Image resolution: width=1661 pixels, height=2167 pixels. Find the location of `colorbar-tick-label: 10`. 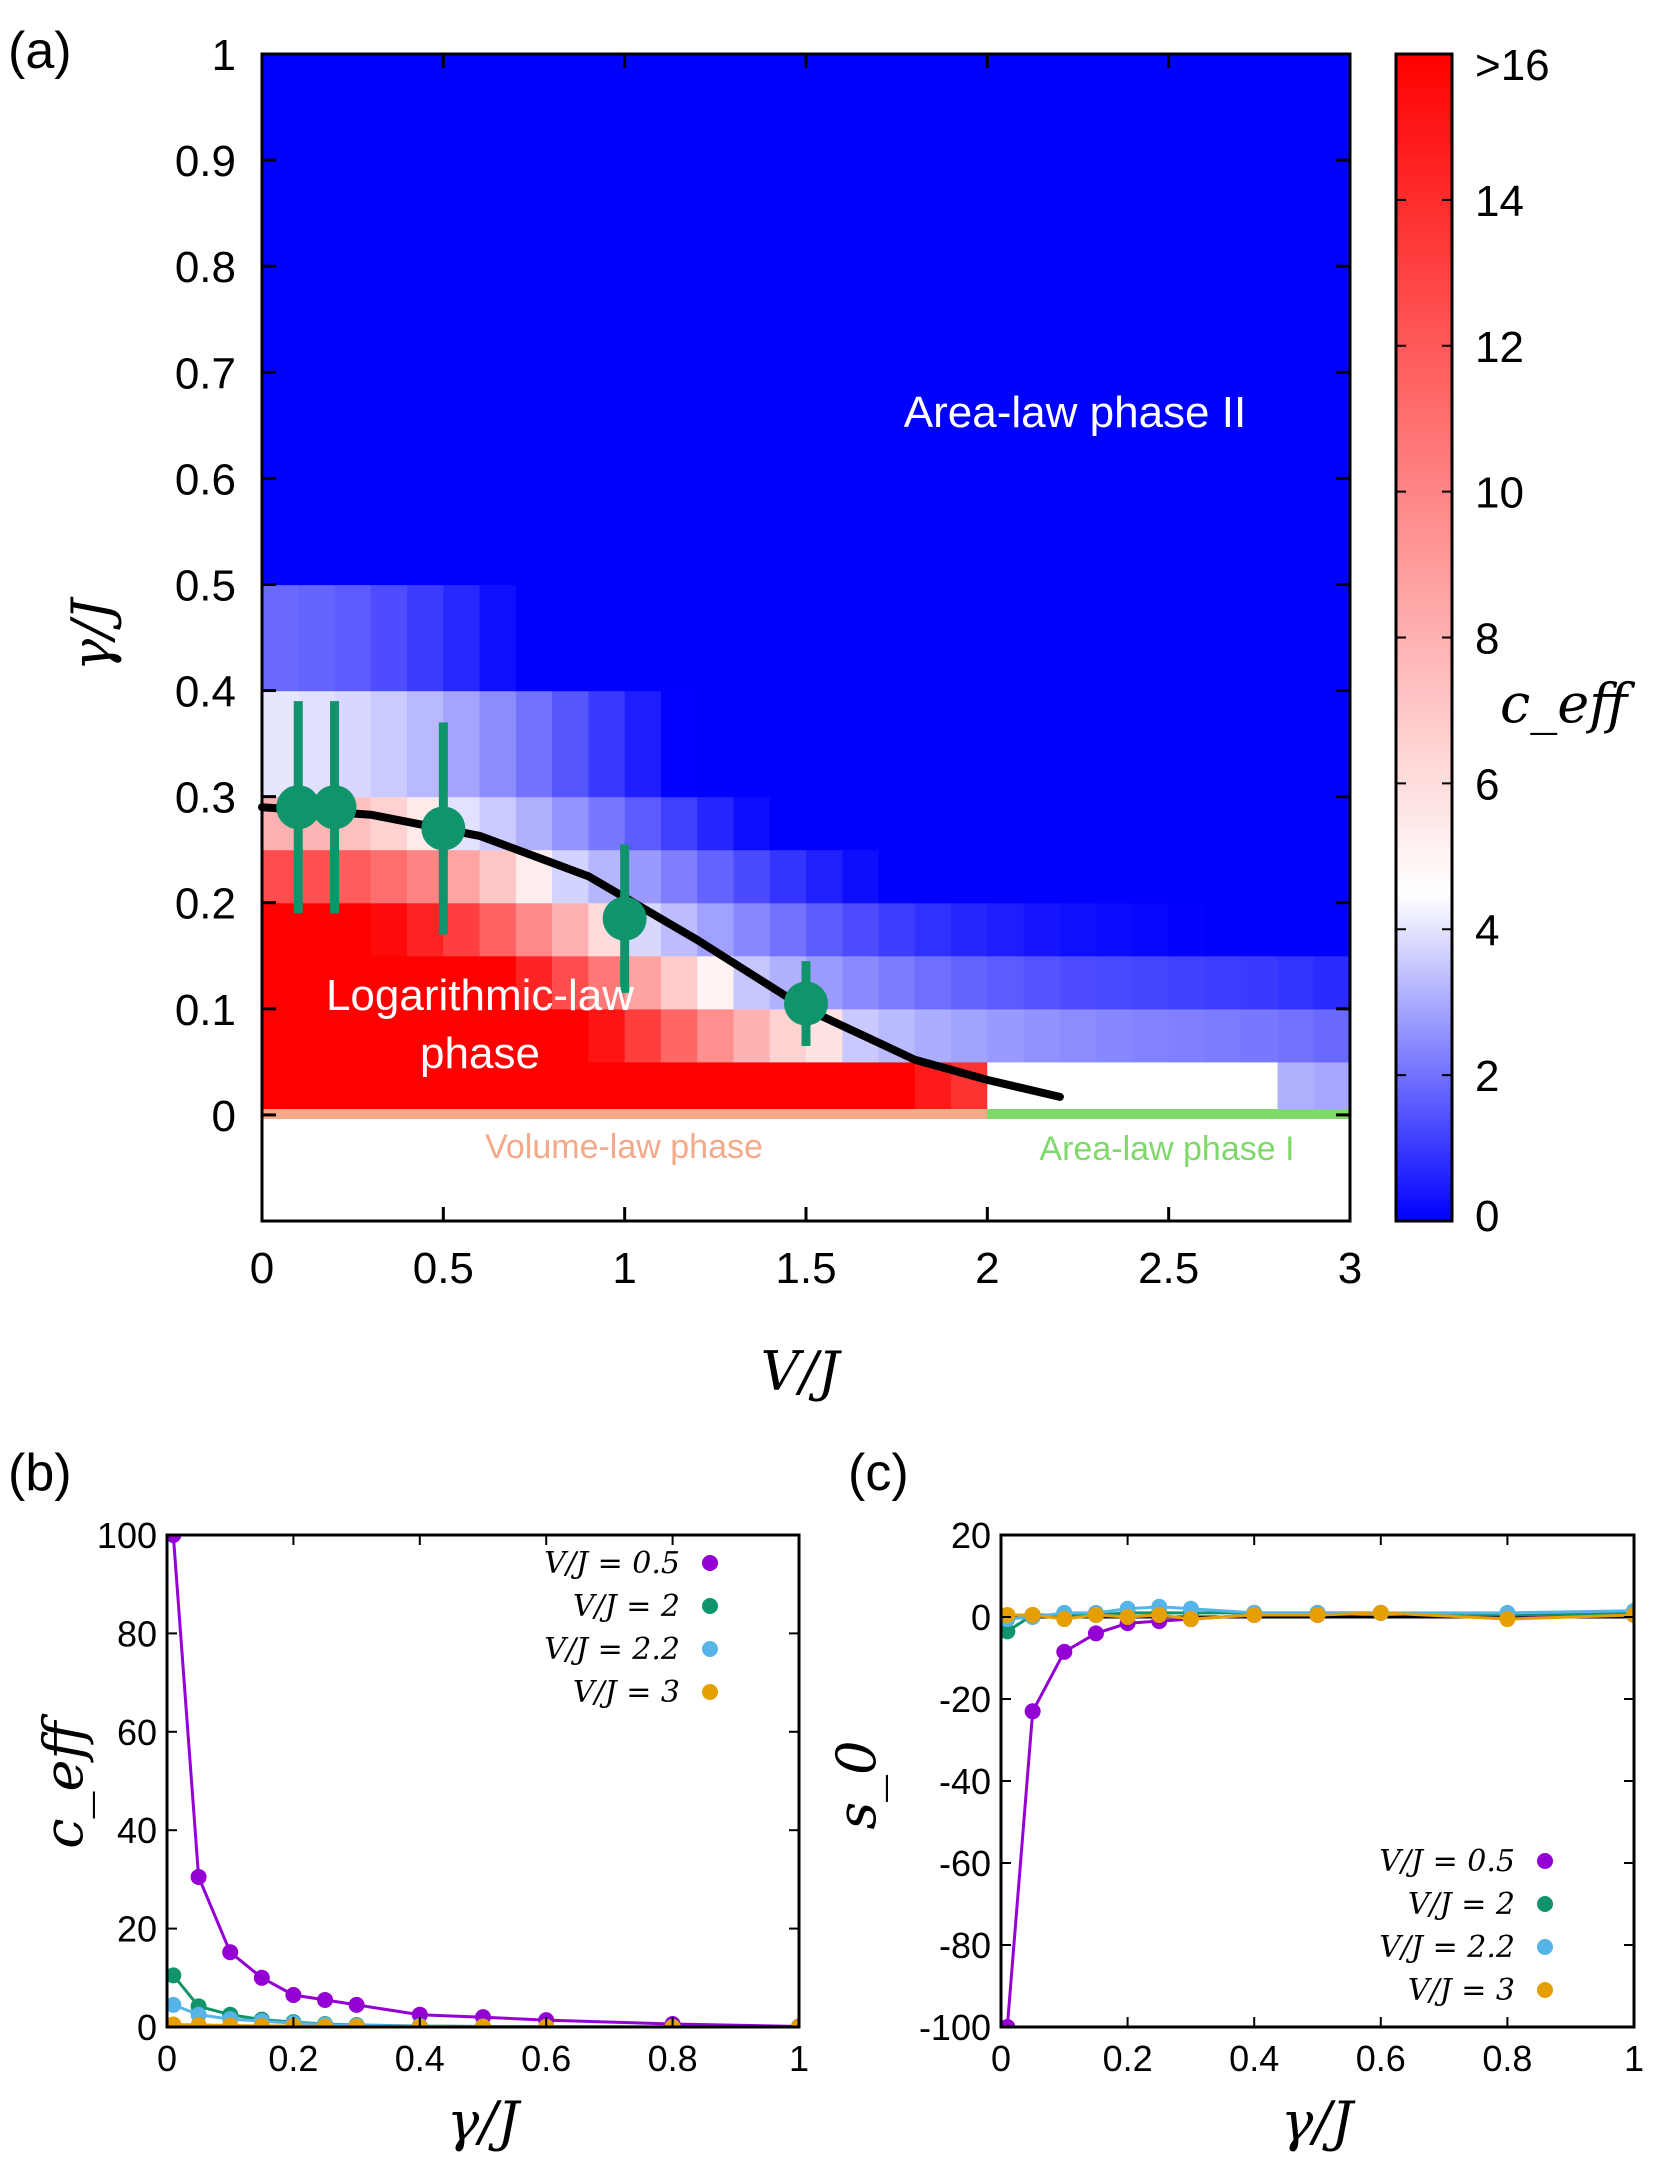

colorbar-tick-label: 10 is located at coordinates (1499, 493).